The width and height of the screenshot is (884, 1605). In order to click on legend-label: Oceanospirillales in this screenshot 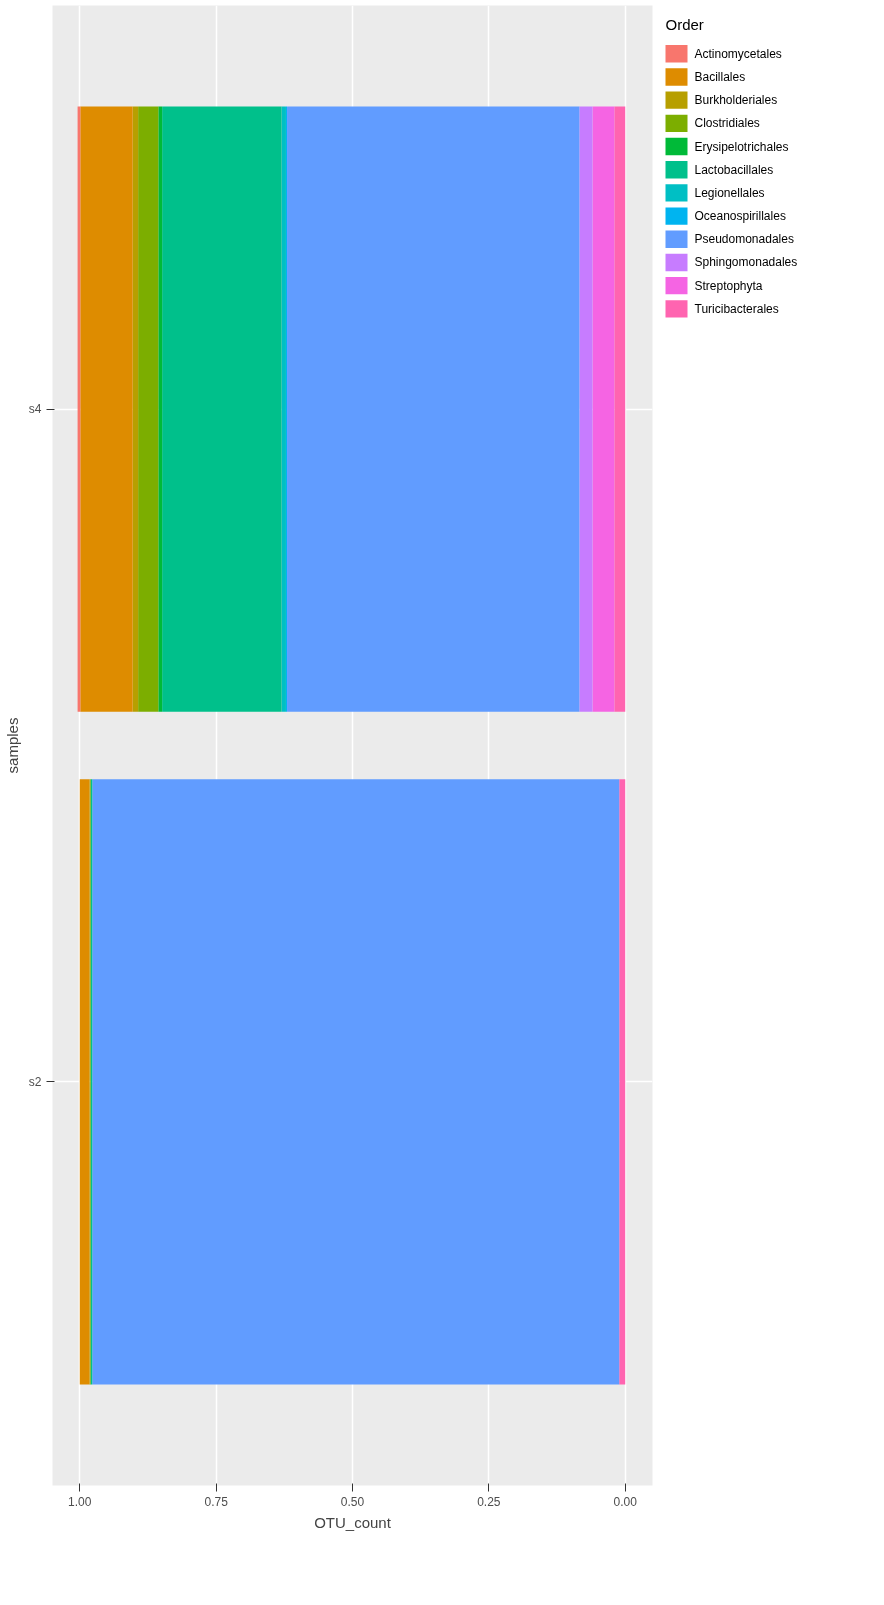, I will do `click(740, 216)`.